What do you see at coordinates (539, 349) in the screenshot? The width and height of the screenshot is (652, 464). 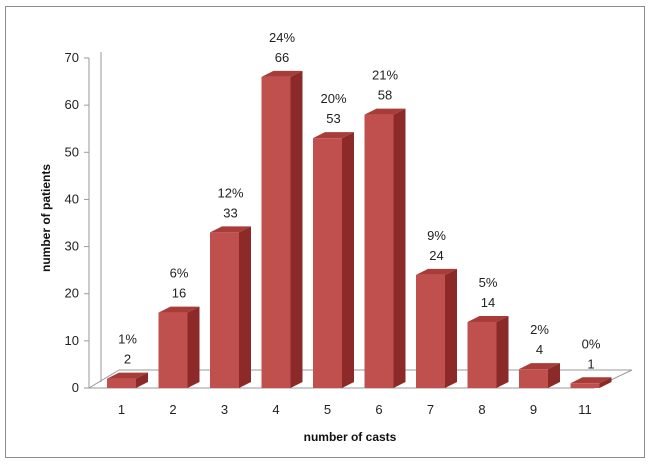 I see `value-label: 4` at bounding box center [539, 349].